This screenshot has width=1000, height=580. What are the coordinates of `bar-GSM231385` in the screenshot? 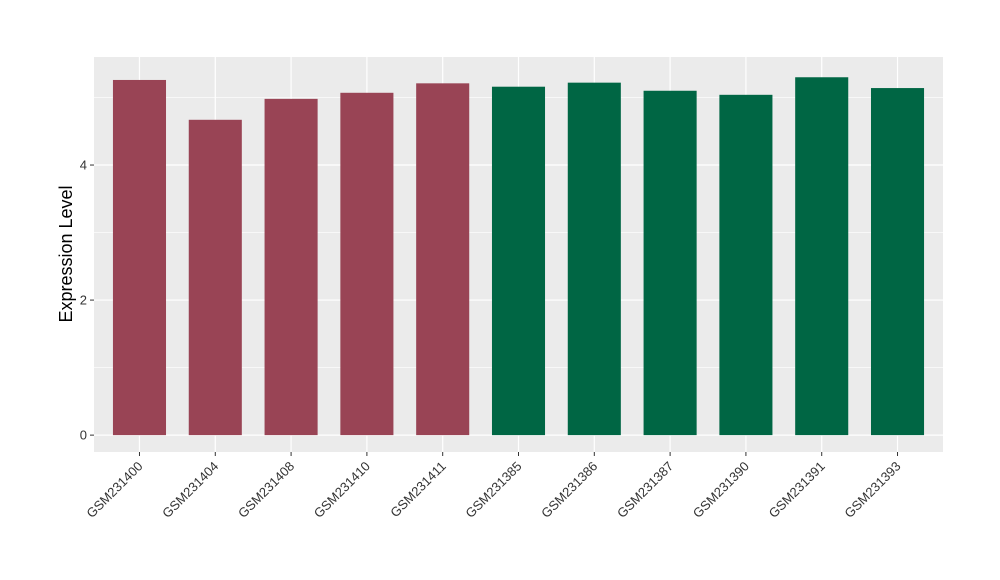 It's located at (518, 261).